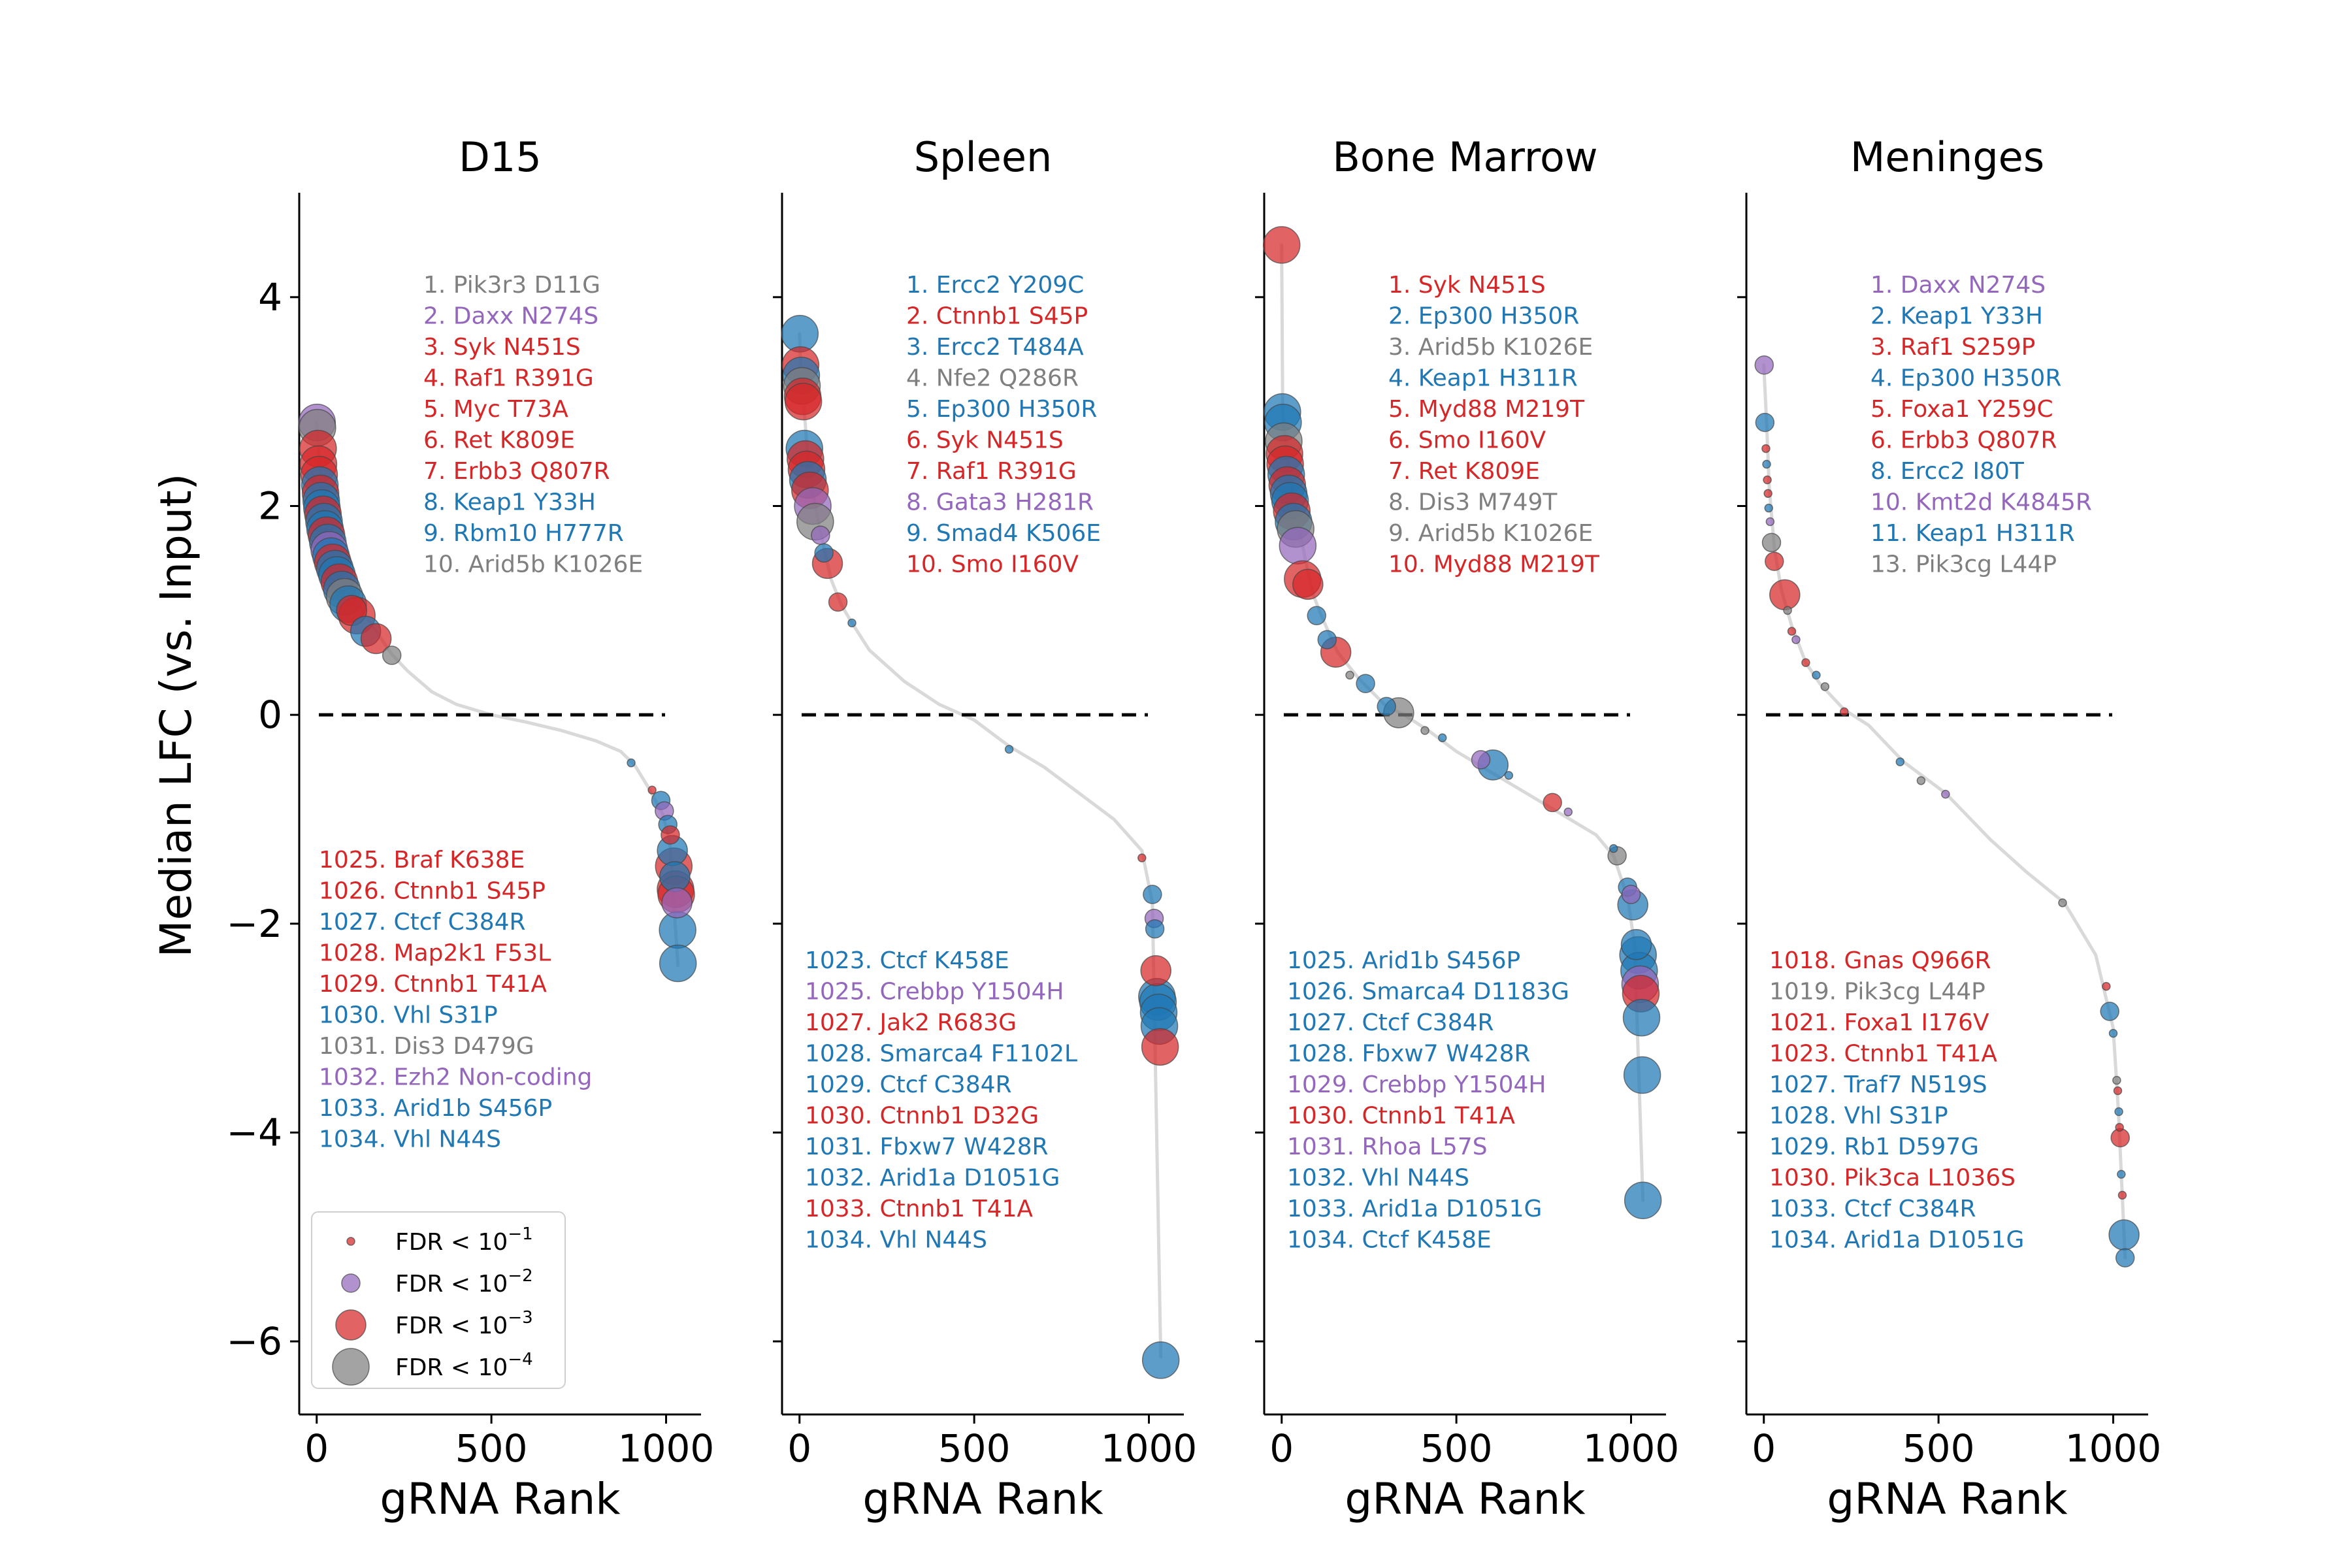  What do you see at coordinates (464, 1365) in the screenshot?
I see `legend-label: FDR < 10−4` at bounding box center [464, 1365].